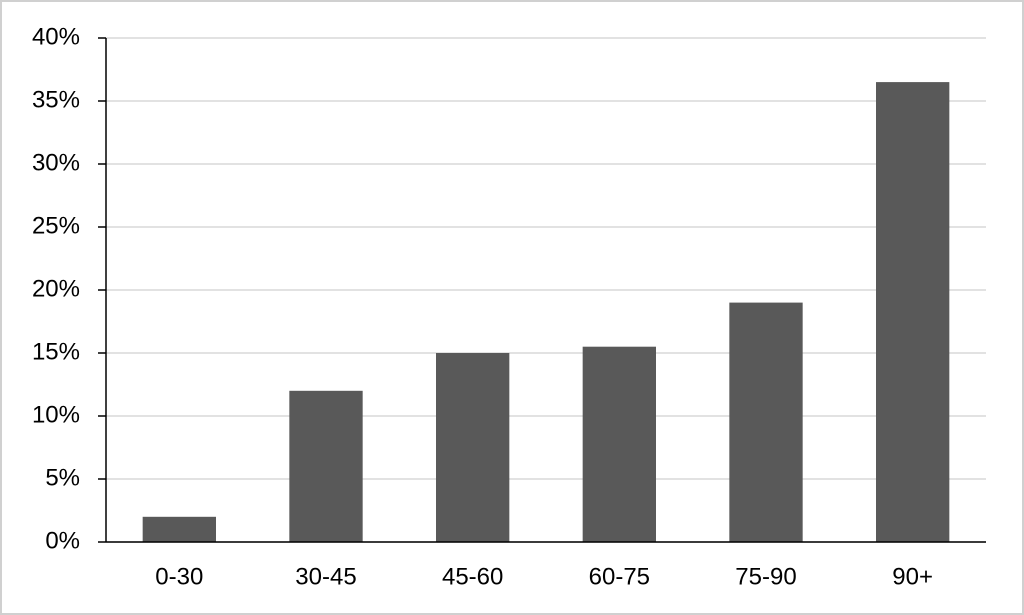  What do you see at coordinates (56, 36) in the screenshot?
I see `y-tick-label: 40%` at bounding box center [56, 36].